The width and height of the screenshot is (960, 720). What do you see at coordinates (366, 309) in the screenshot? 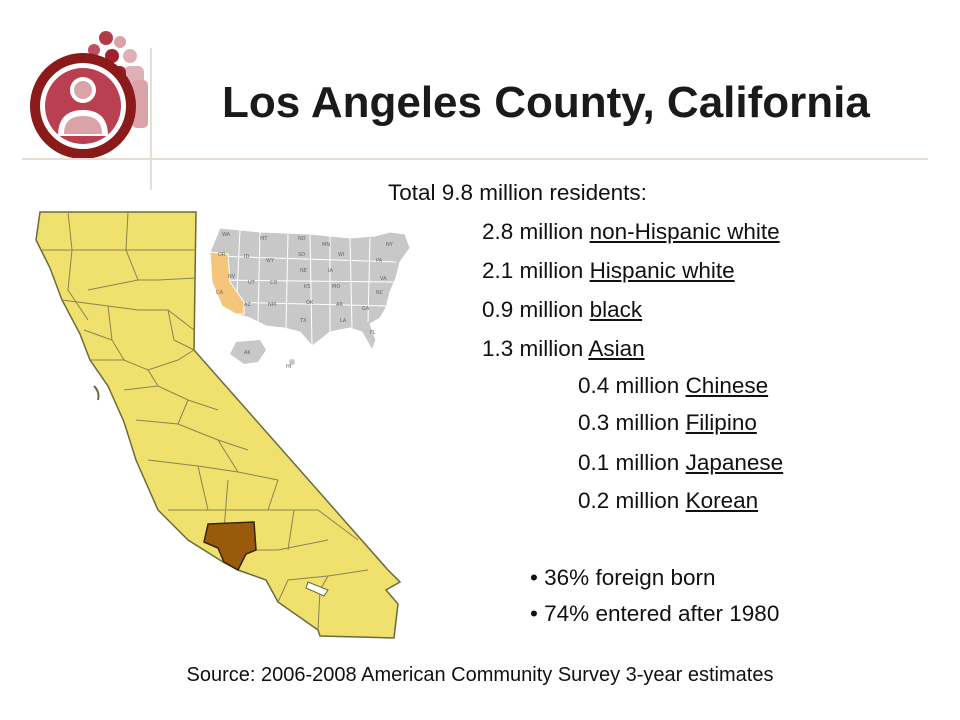
I see `state-label: GA` at bounding box center [366, 309].